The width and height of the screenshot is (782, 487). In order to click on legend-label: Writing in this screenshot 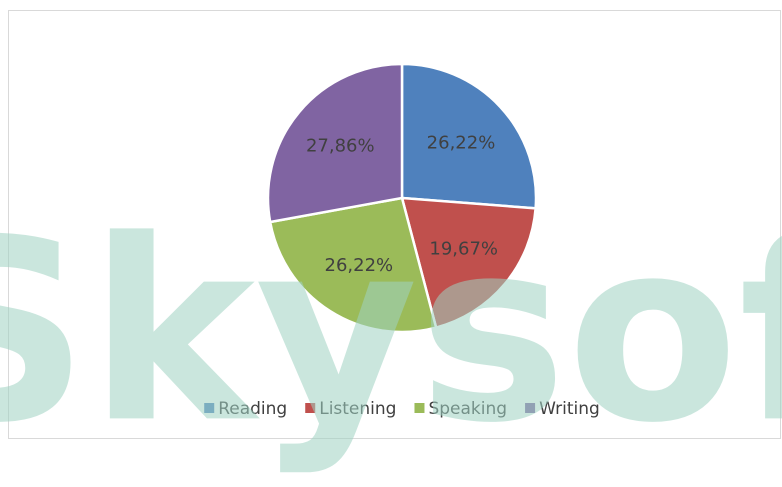, I will do `click(569, 409)`.